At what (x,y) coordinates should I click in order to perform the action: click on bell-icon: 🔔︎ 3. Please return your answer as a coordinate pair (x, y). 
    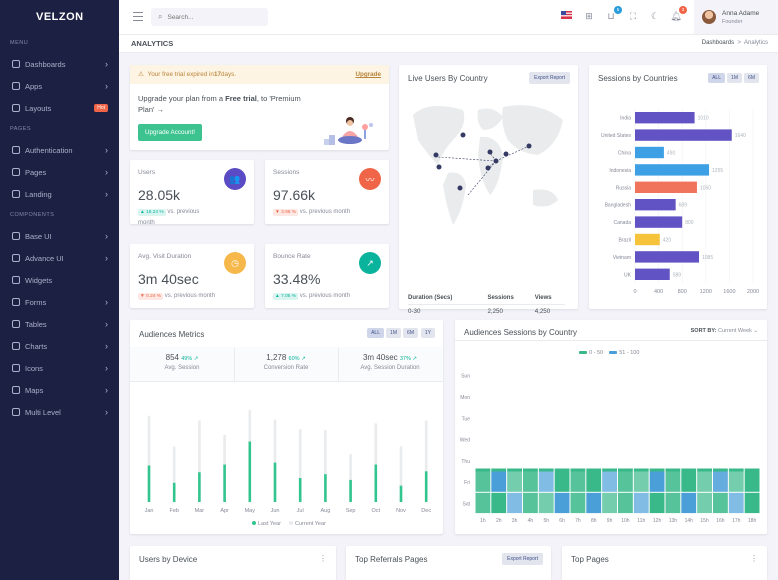
    Looking at the image, I should click on (678, 14).